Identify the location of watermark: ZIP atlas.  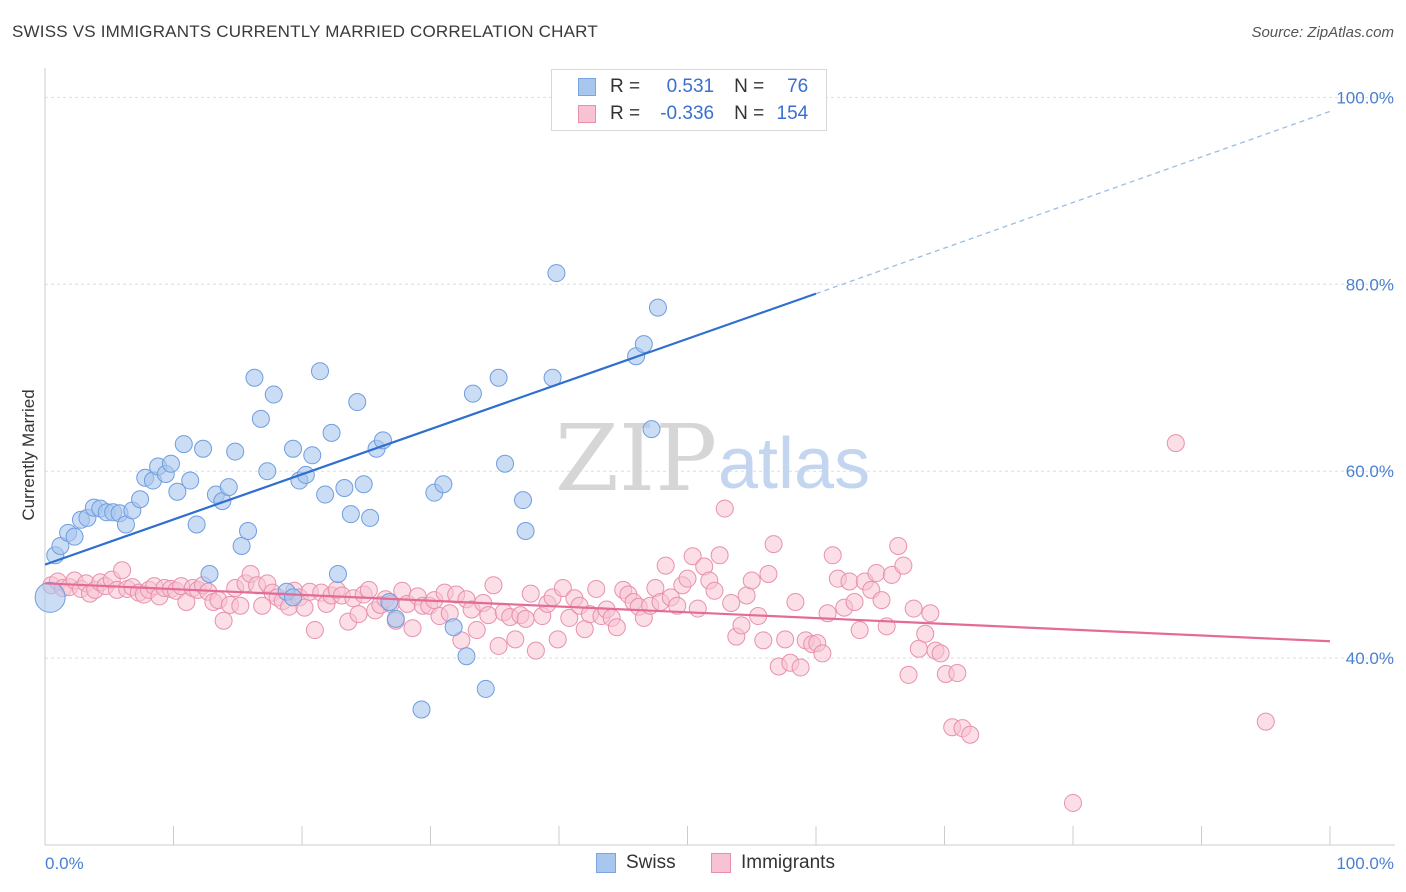
(712, 458).